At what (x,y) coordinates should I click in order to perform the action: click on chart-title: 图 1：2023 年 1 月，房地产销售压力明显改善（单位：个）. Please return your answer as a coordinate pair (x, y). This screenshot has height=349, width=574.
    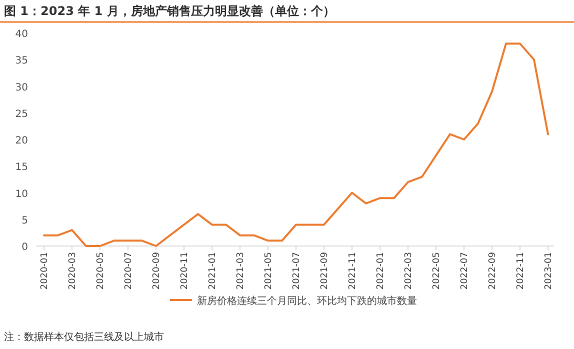
    Looking at the image, I should click on (169, 11).